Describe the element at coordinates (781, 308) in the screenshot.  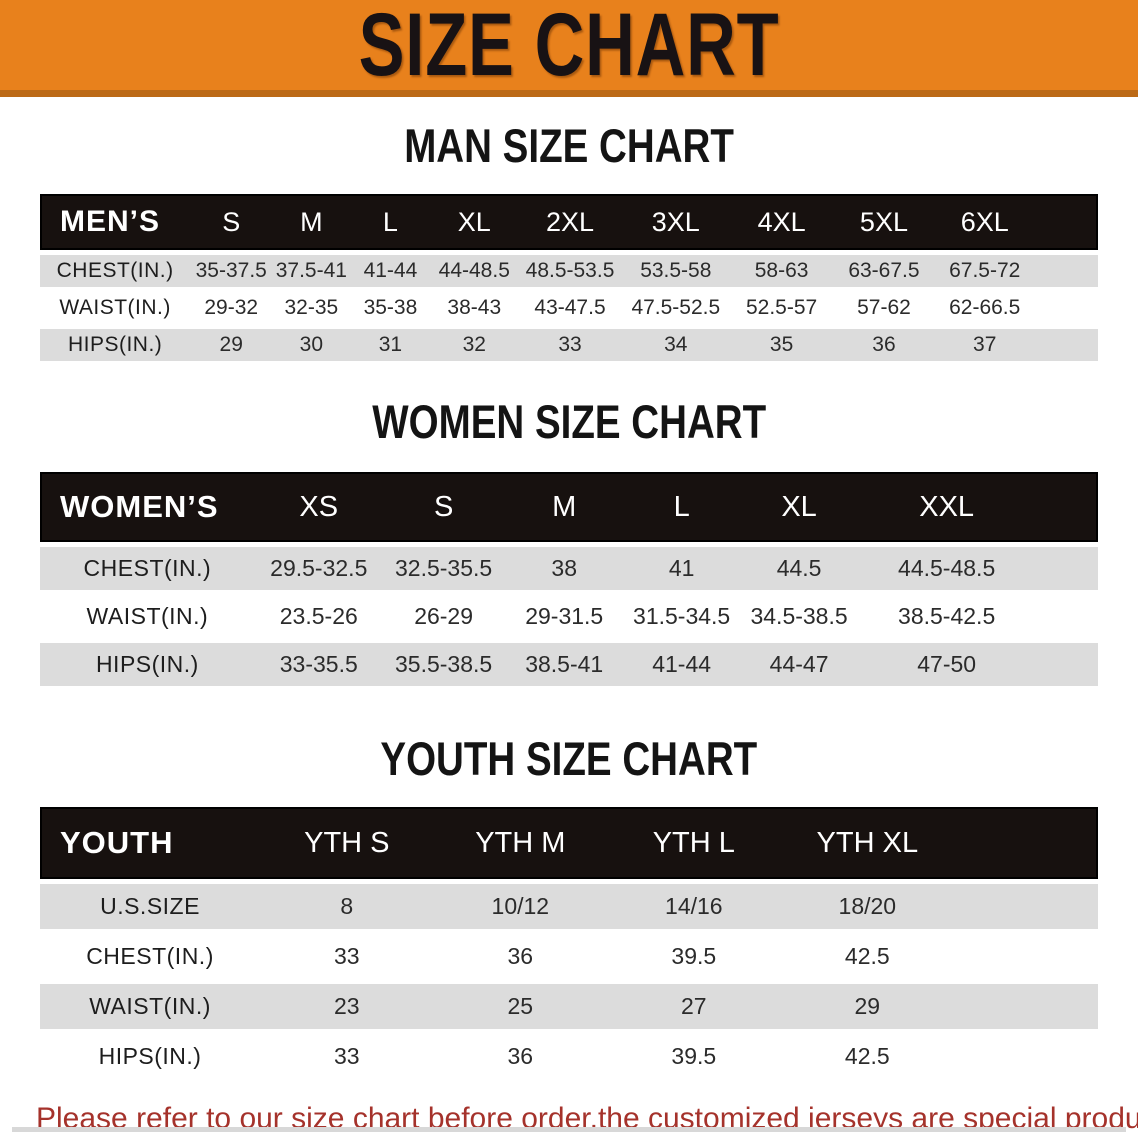
I see `data-cell: 52.5-57` at that location.